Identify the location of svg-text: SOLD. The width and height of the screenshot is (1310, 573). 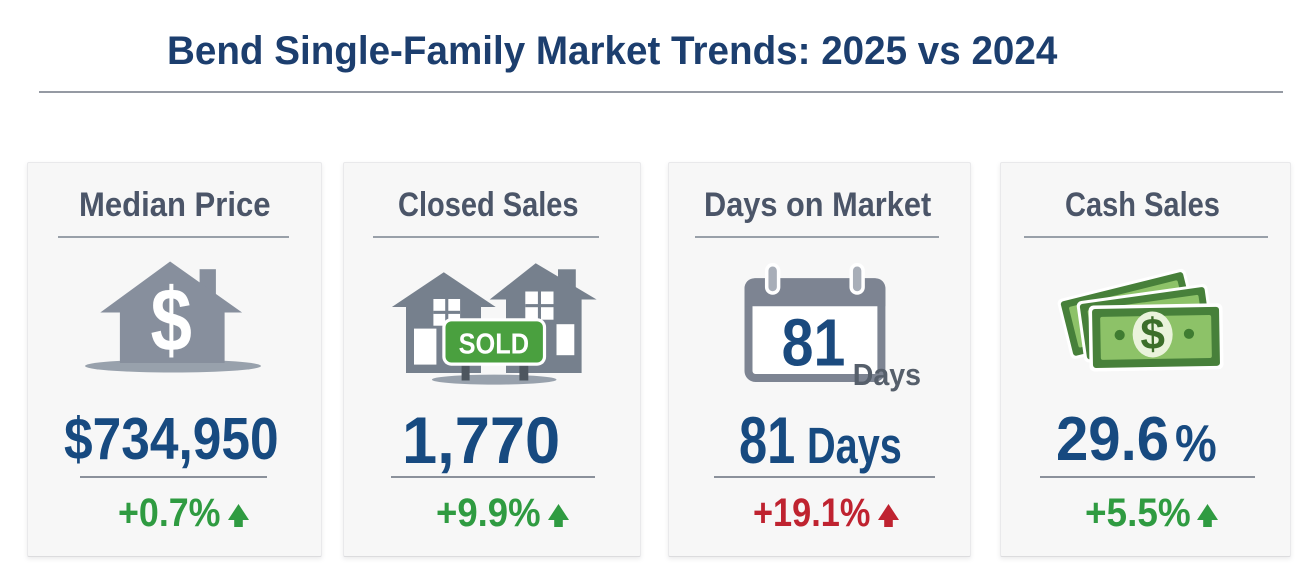
(494, 344).